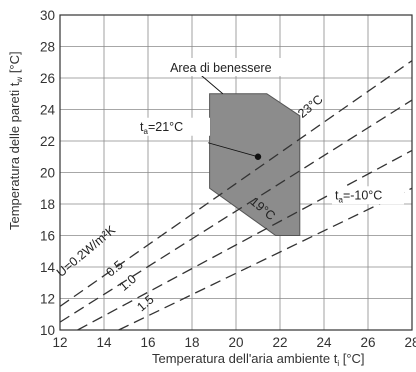  I want to click on chart-marks, so click(231, 117).